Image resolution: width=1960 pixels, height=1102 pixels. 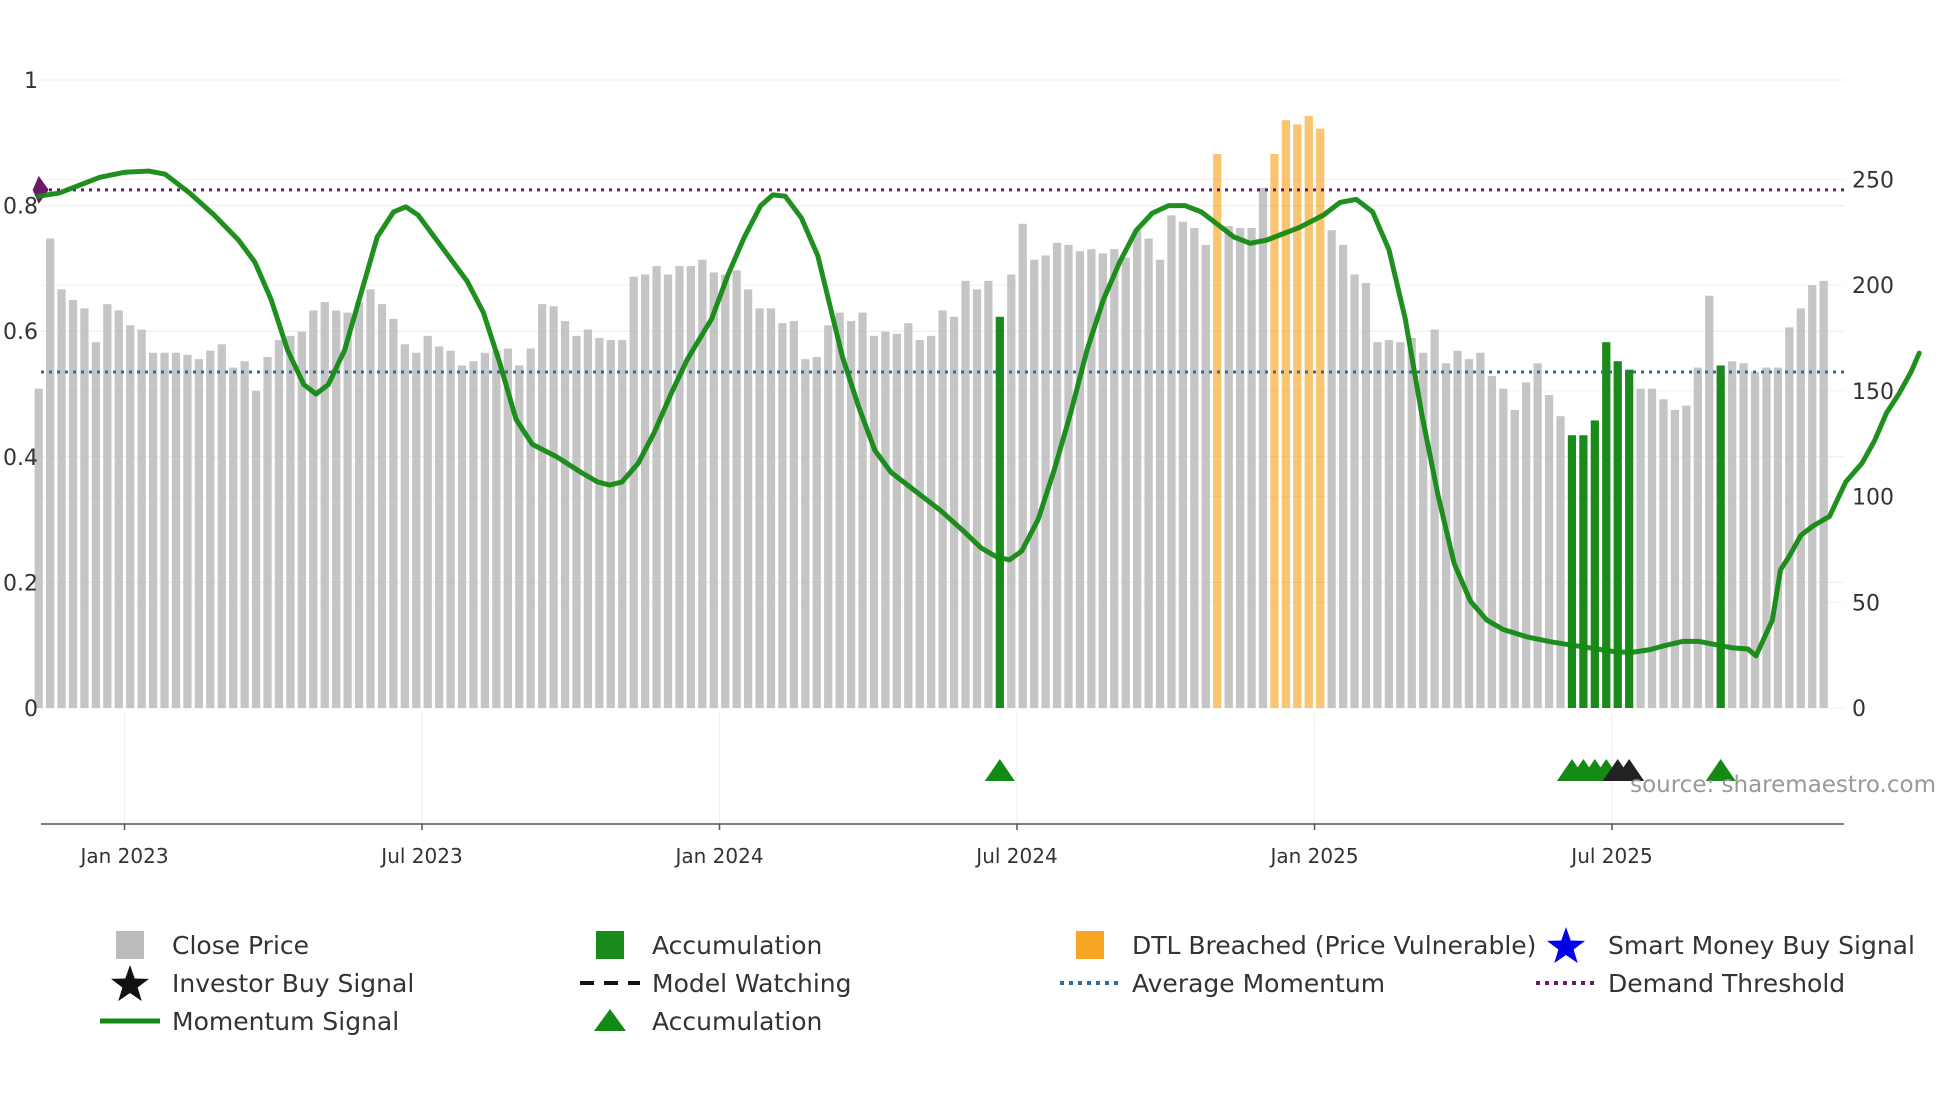 I want to click on accumulation-triangle, so click(x=999, y=770).